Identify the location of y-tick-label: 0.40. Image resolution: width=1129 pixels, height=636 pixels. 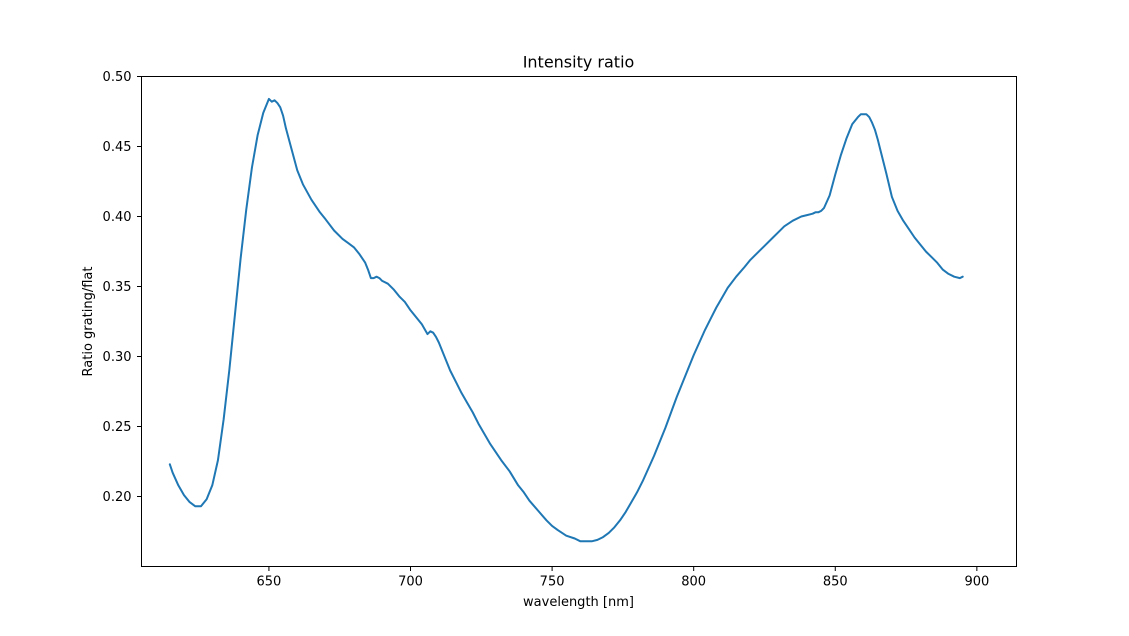
(117, 217).